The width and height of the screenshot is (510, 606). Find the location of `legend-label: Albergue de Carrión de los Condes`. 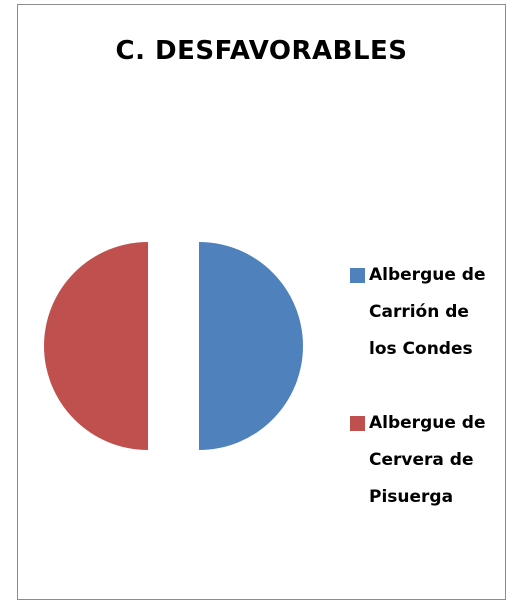

legend-label: Albergue de Carrión de los Condes is located at coordinates (427, 312).